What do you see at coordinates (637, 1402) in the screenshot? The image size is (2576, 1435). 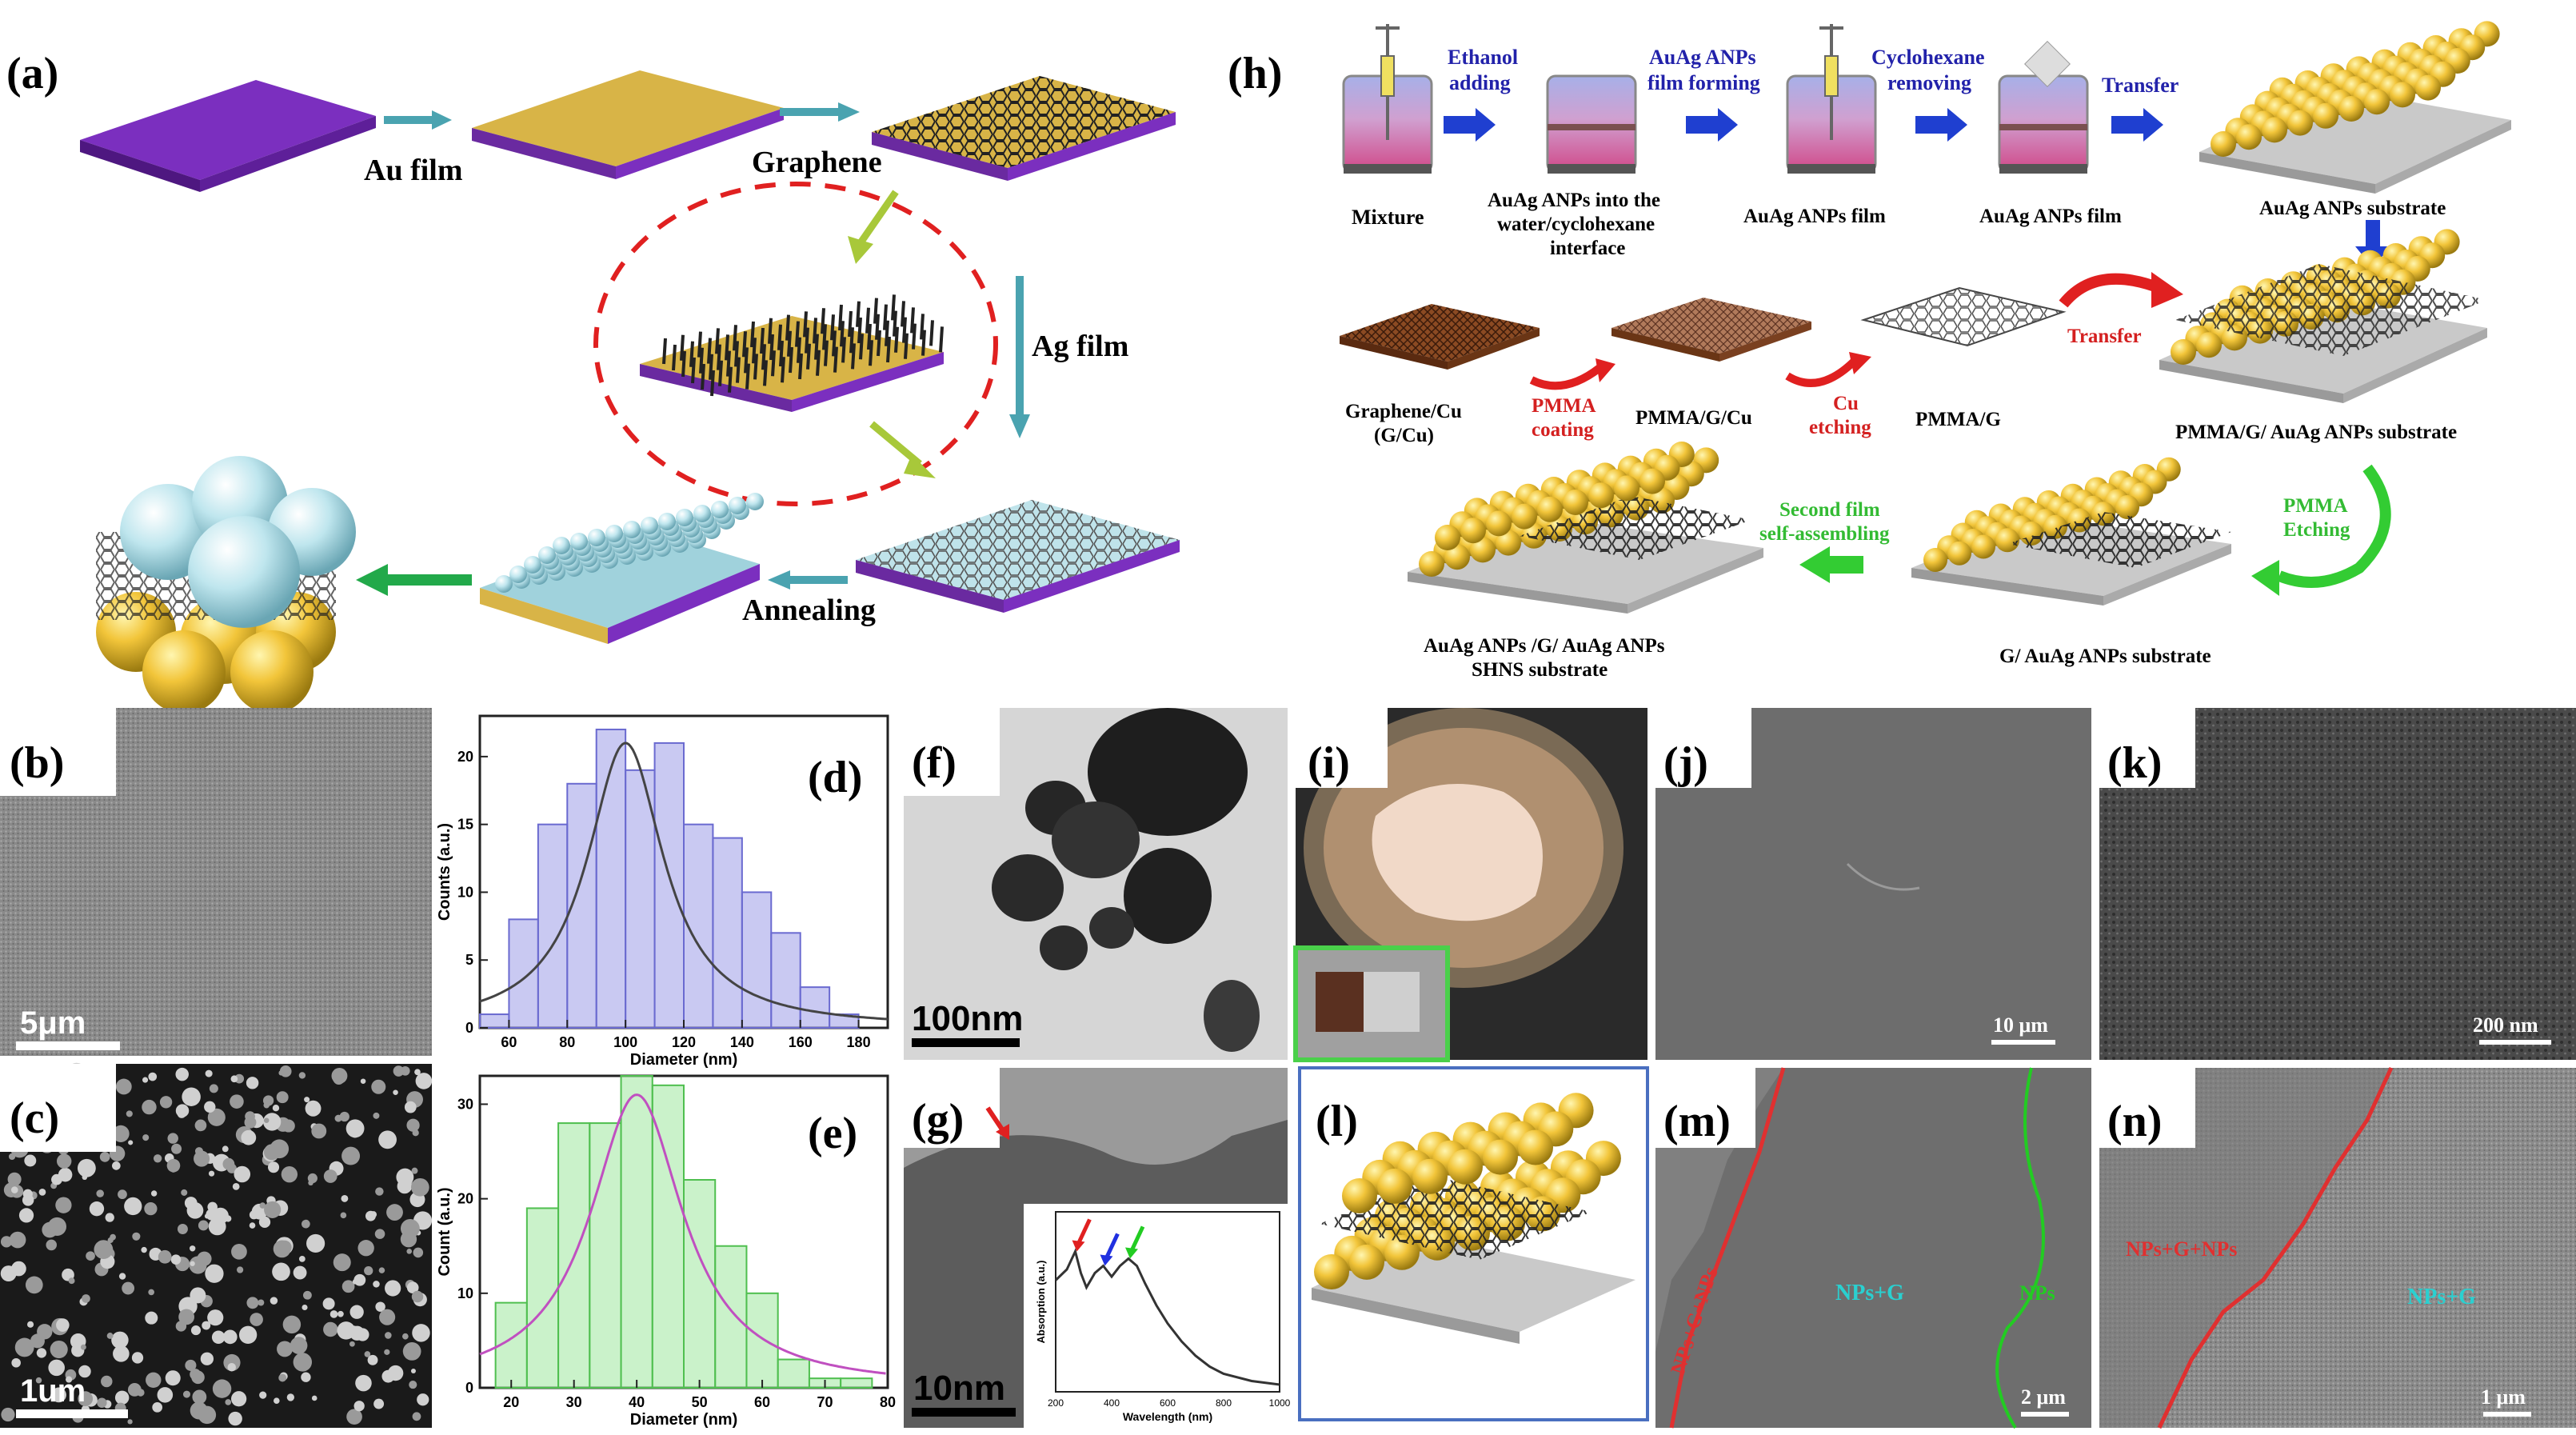 I see `x-tick-label: 40` at bounding box center [637, 1402].